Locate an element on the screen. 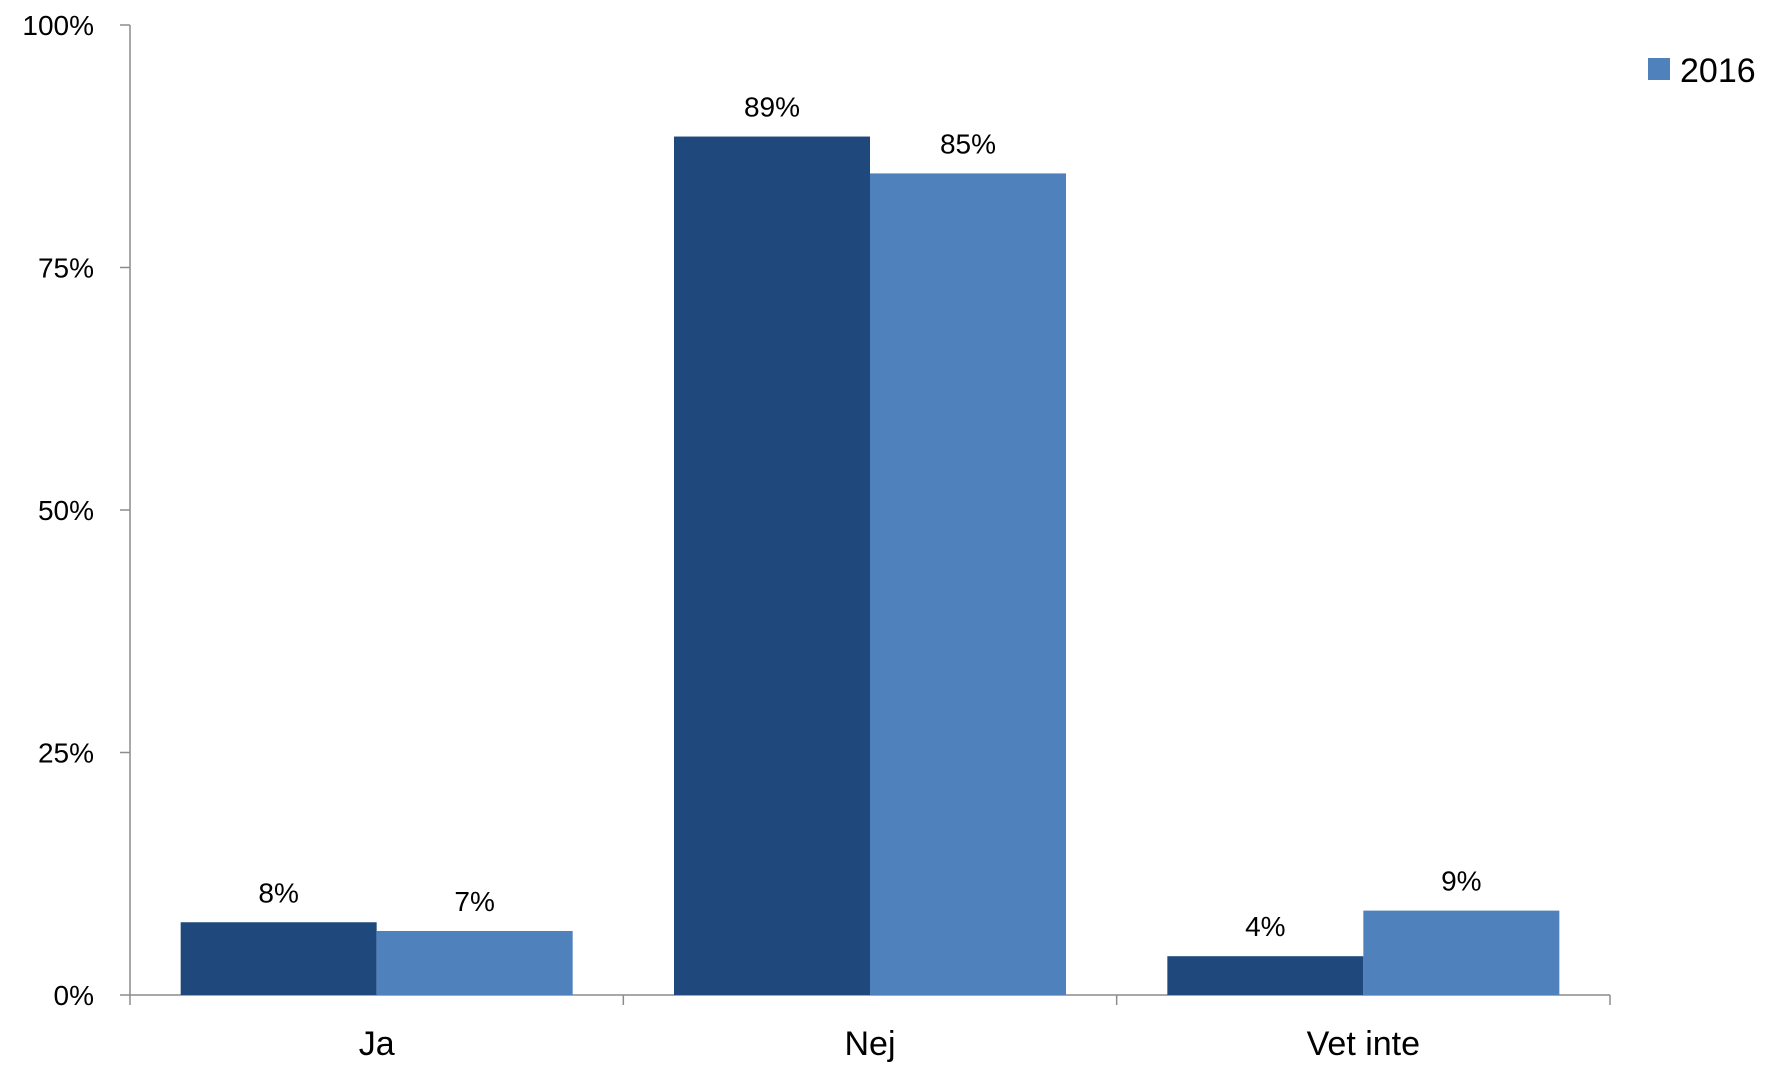 This screenshot has width=1772, height=1072. data-label: 7% is located at coordinates (474, 901).